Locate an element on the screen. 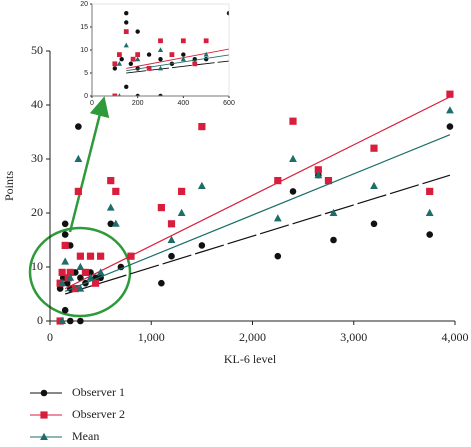 This screenshot has width=471, height=447. x-tick-label: 400 is located at coordinates (183, 103).